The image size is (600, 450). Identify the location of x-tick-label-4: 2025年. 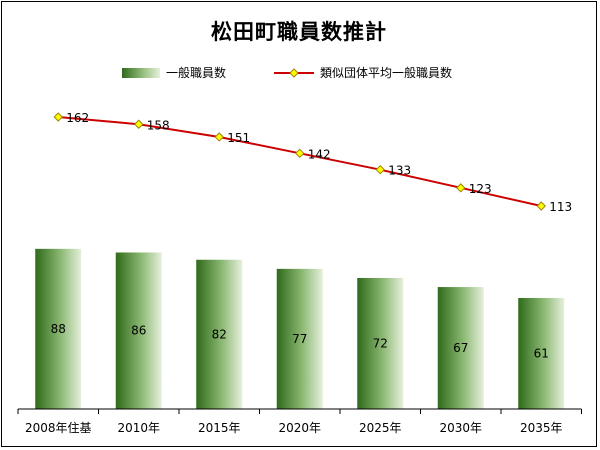
(380, 428).